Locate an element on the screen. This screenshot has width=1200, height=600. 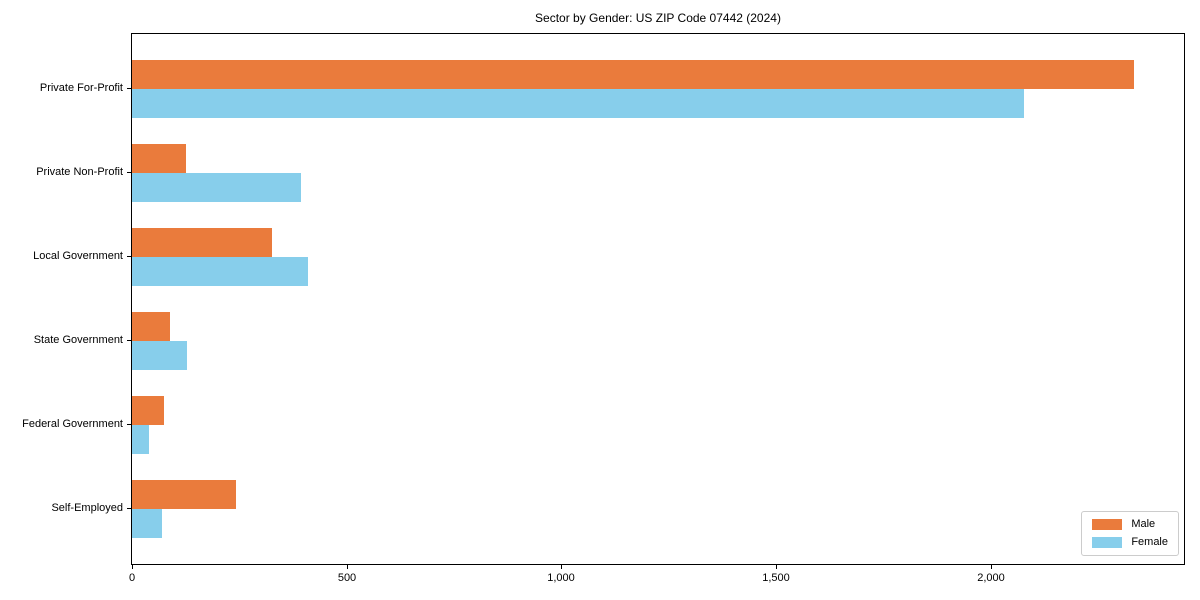
x-tick-label: 2,000 is located at coordinates (991, 578).